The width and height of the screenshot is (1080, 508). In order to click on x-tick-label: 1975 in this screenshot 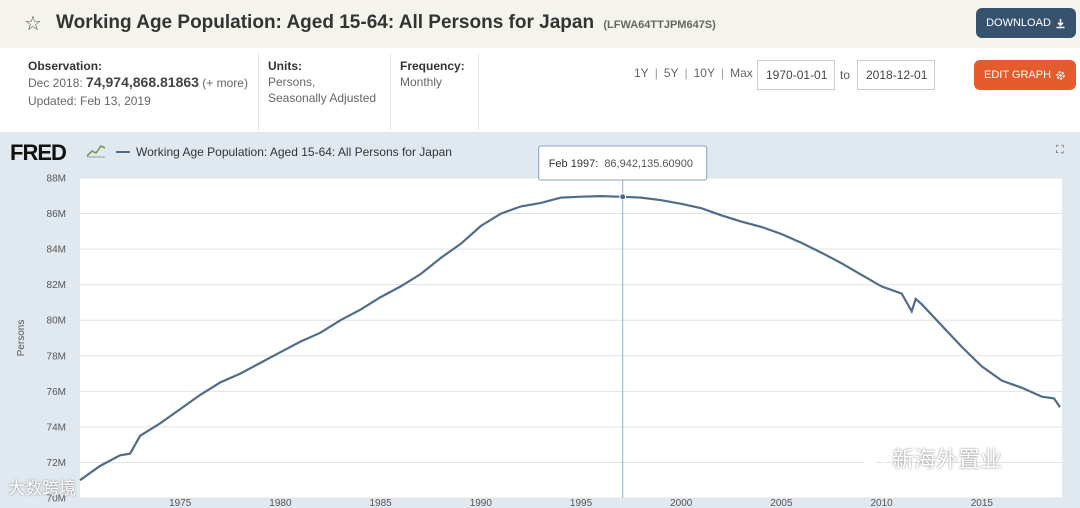, I will do `click(180, 503)`.